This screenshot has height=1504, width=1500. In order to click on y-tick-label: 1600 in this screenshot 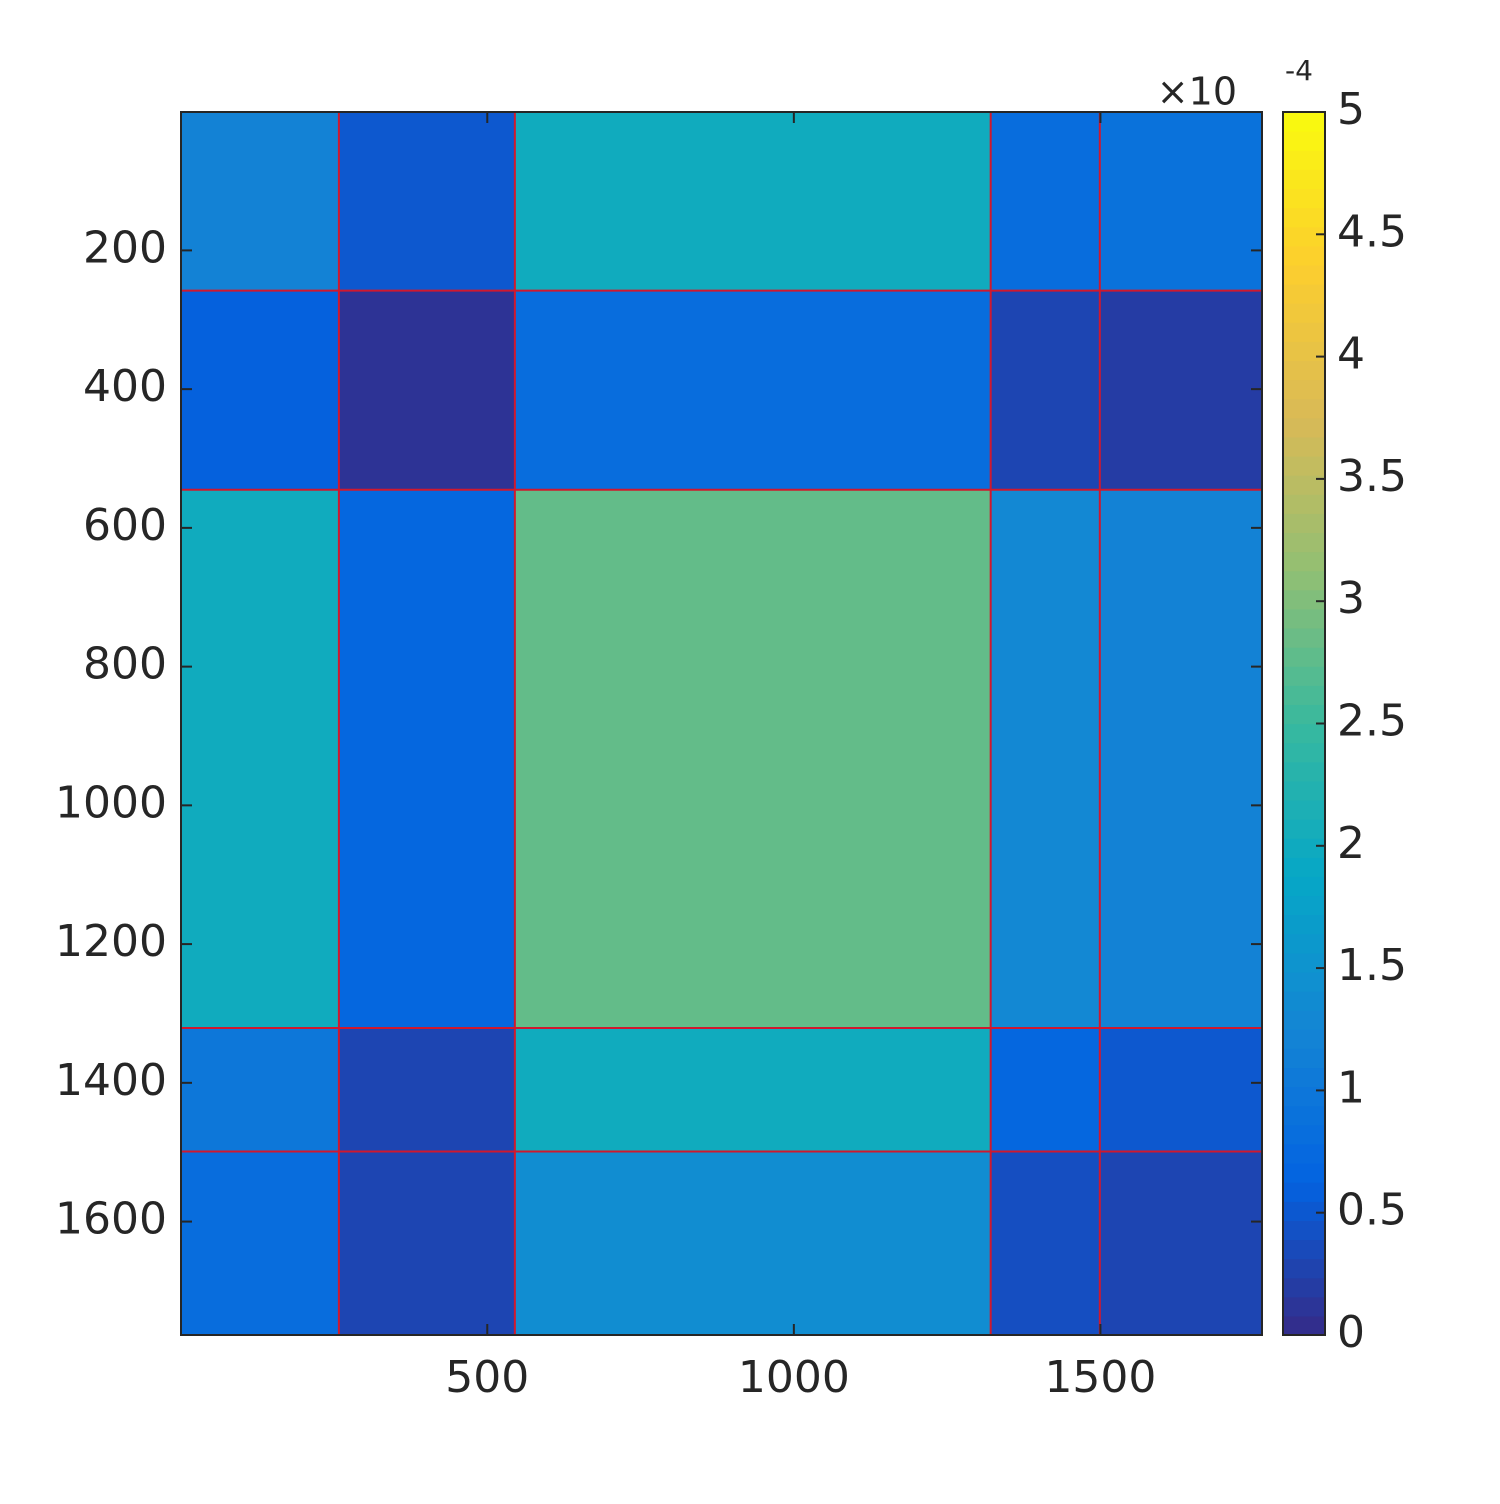, I will do `click(111, 1219)`.